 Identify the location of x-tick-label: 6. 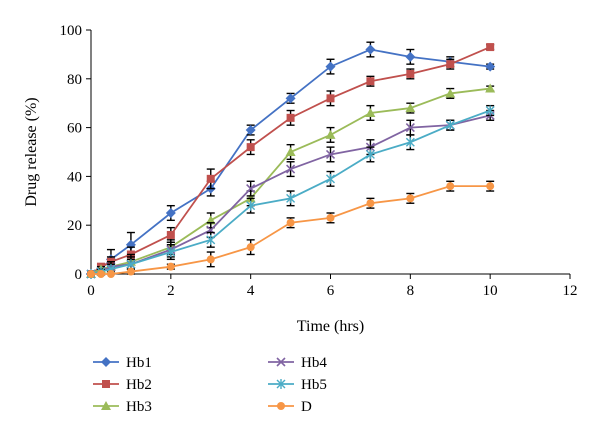
(331, 291).